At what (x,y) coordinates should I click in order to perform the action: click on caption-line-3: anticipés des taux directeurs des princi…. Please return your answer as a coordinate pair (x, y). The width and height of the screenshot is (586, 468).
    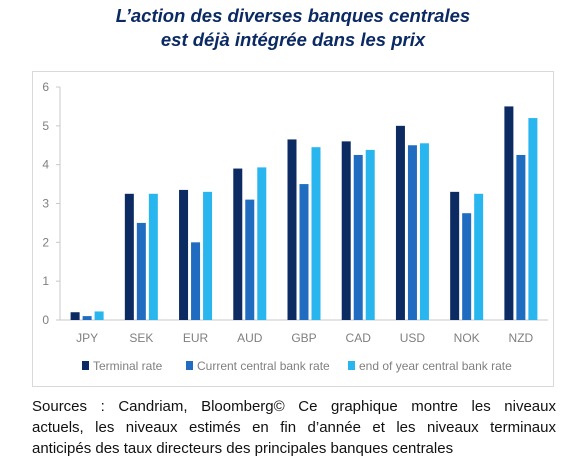
    Looking at the image, I should click on (243, 448).